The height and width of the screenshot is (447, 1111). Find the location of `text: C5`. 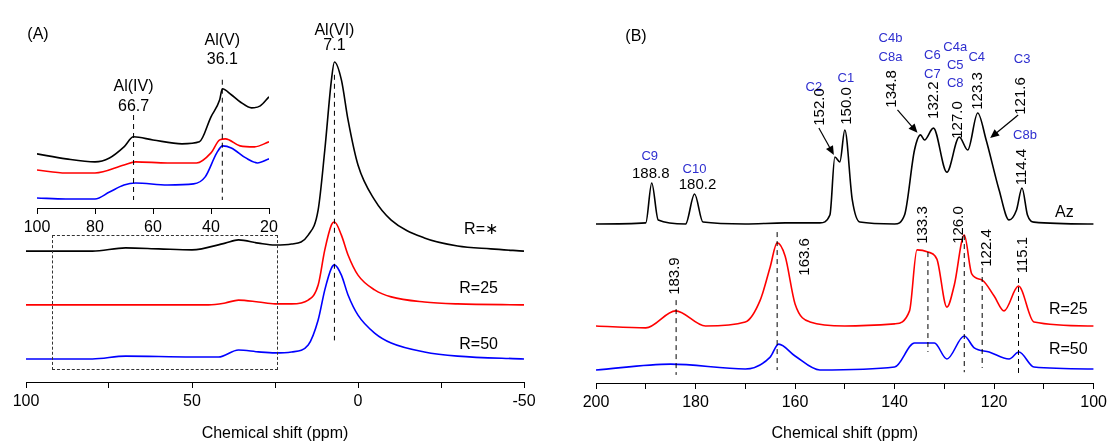

text: C5 is located at coordinates (955, 64).